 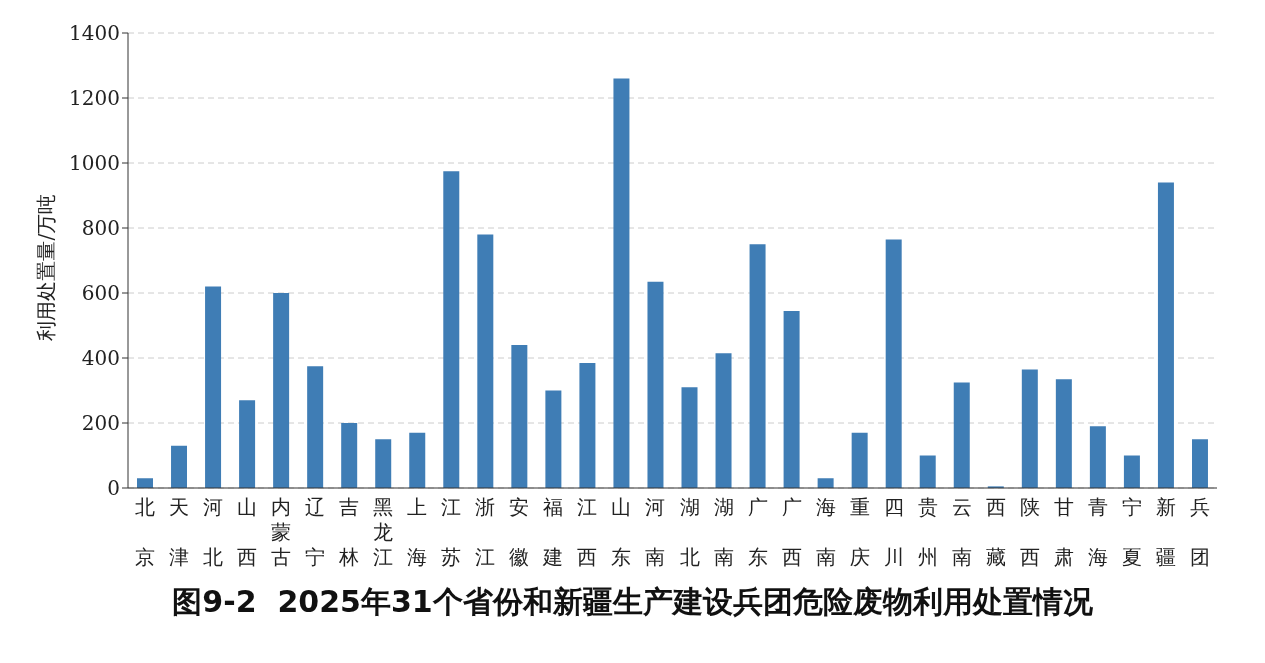 I want to click on category-label: 浙江, so click(x=485, y=532).